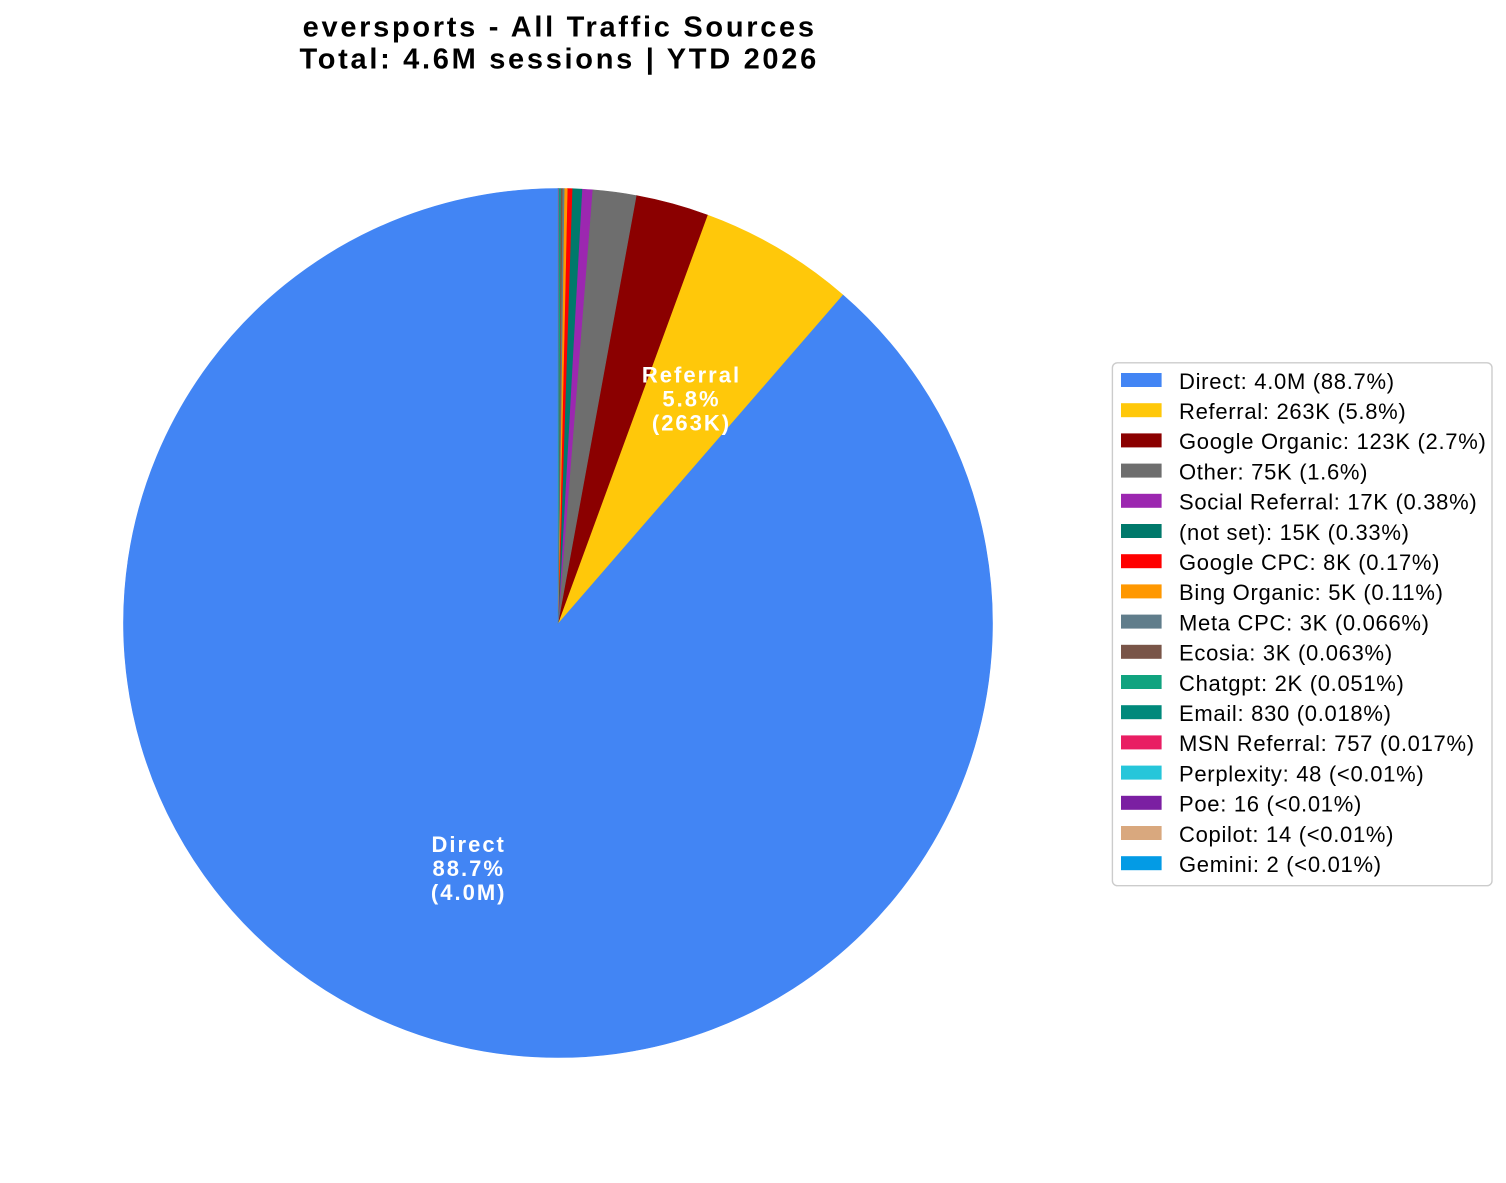 The image size is (1506, 1183). What do you see at coordinates (691, 375) in the screenshot?
I see `svg-text: Referral` at bounding box center [691, 375].